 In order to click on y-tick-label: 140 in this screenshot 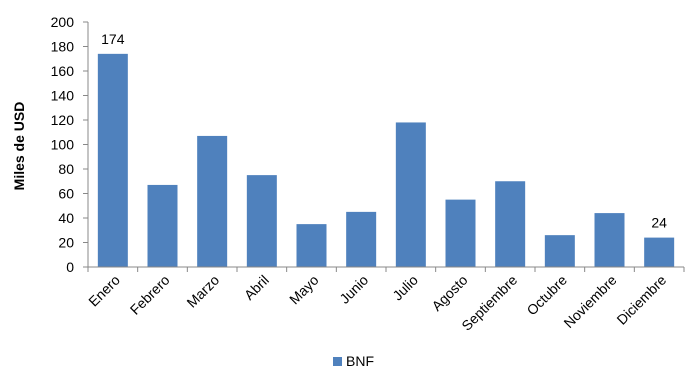, I will do `click(63, 96)`.